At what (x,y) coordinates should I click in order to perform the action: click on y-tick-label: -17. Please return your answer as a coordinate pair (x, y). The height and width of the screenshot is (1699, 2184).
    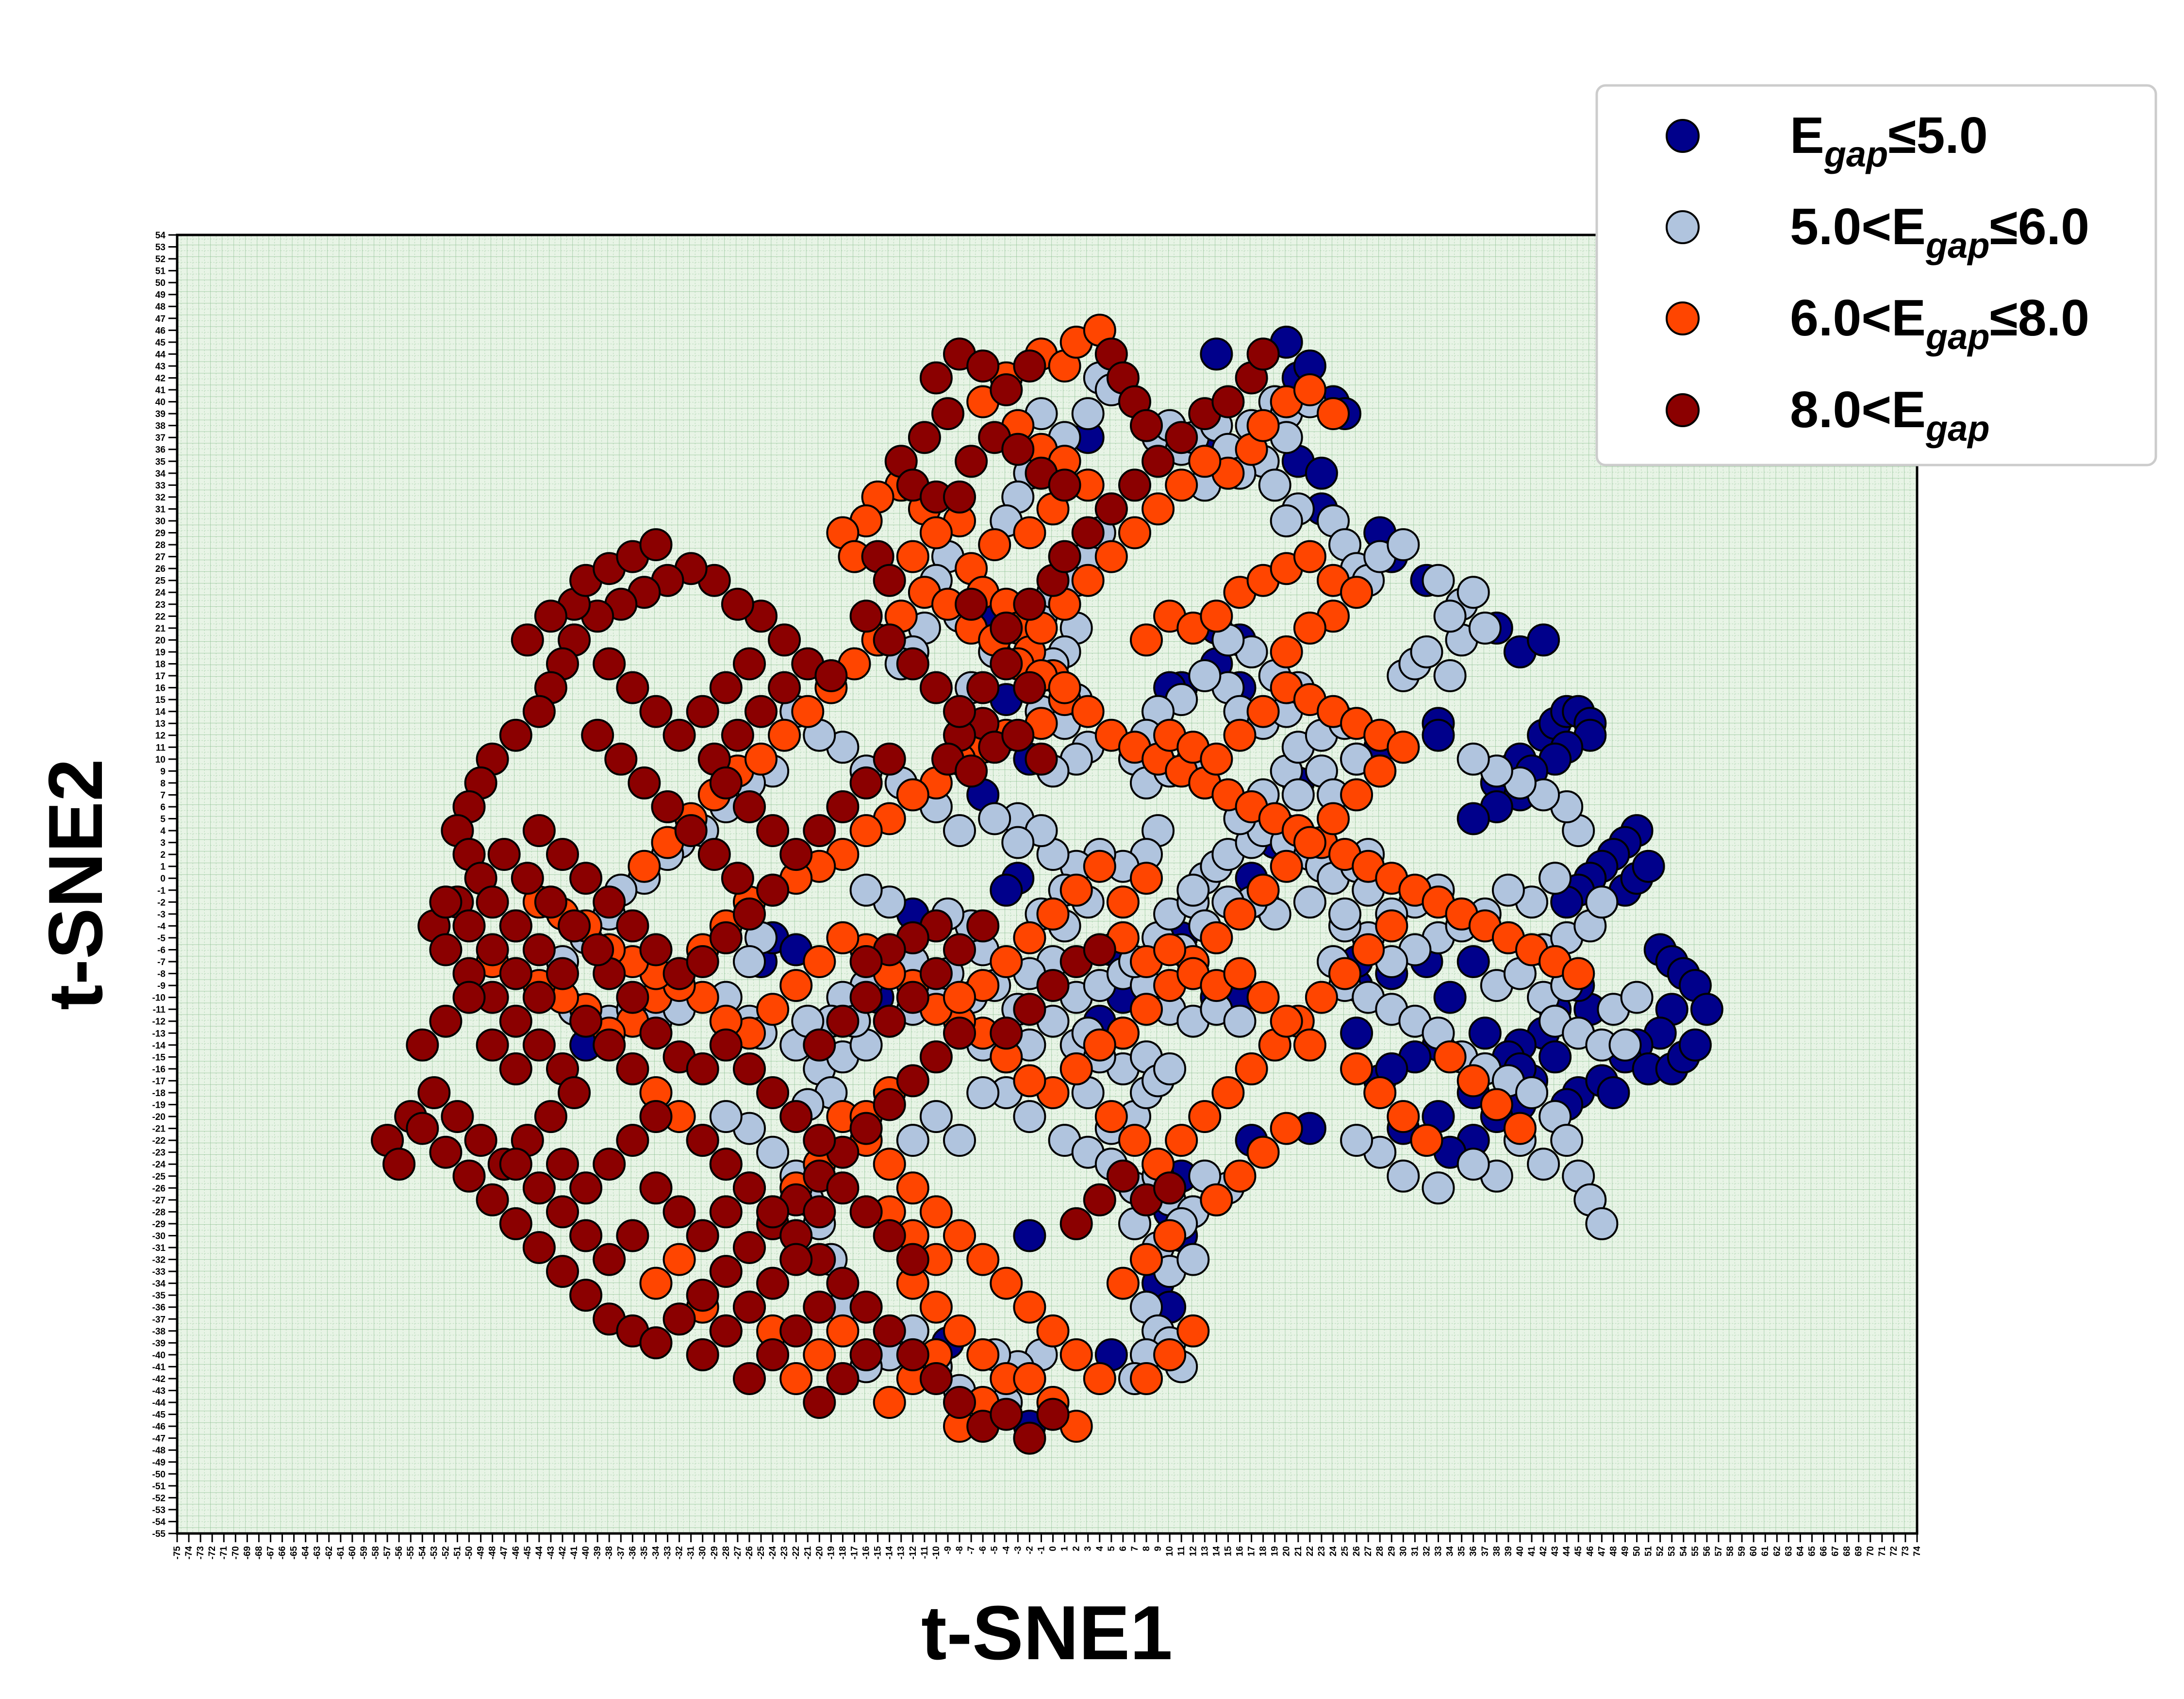
    Looking at the image, I should click on (158, 1081).